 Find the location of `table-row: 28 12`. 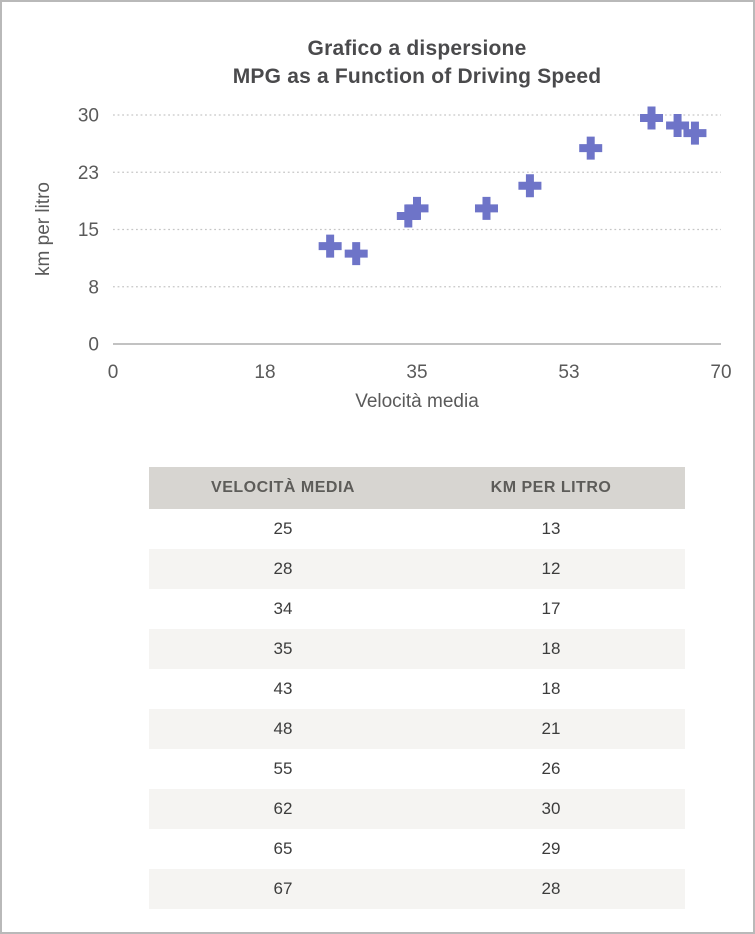

table-row: 28 12 is located at coordinates (417, 569).